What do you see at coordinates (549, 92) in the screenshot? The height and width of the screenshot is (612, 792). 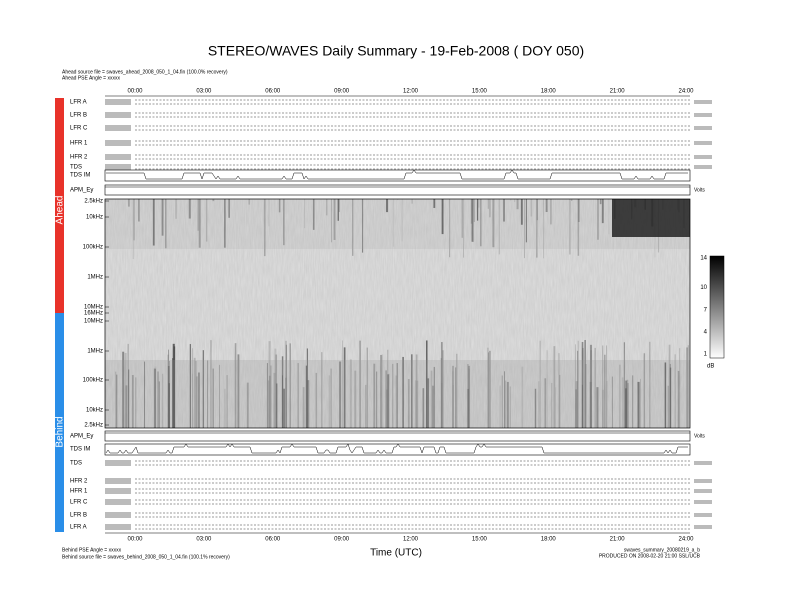 I see `time-tick-label: 18:00` at bounding box center [549, 92].